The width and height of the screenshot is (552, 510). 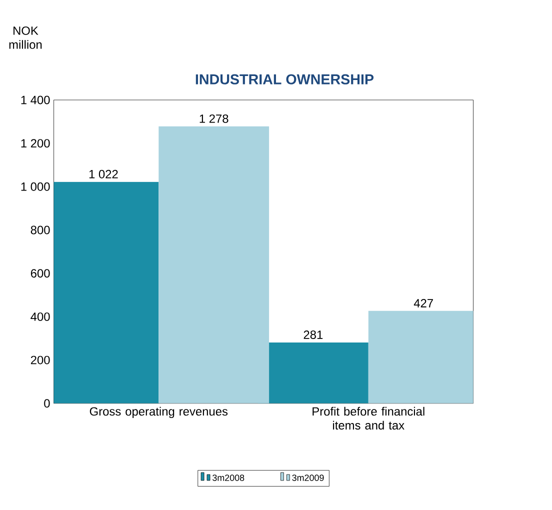 I want to click on y-axis-title: NOK million, so click(x=25, y=38).